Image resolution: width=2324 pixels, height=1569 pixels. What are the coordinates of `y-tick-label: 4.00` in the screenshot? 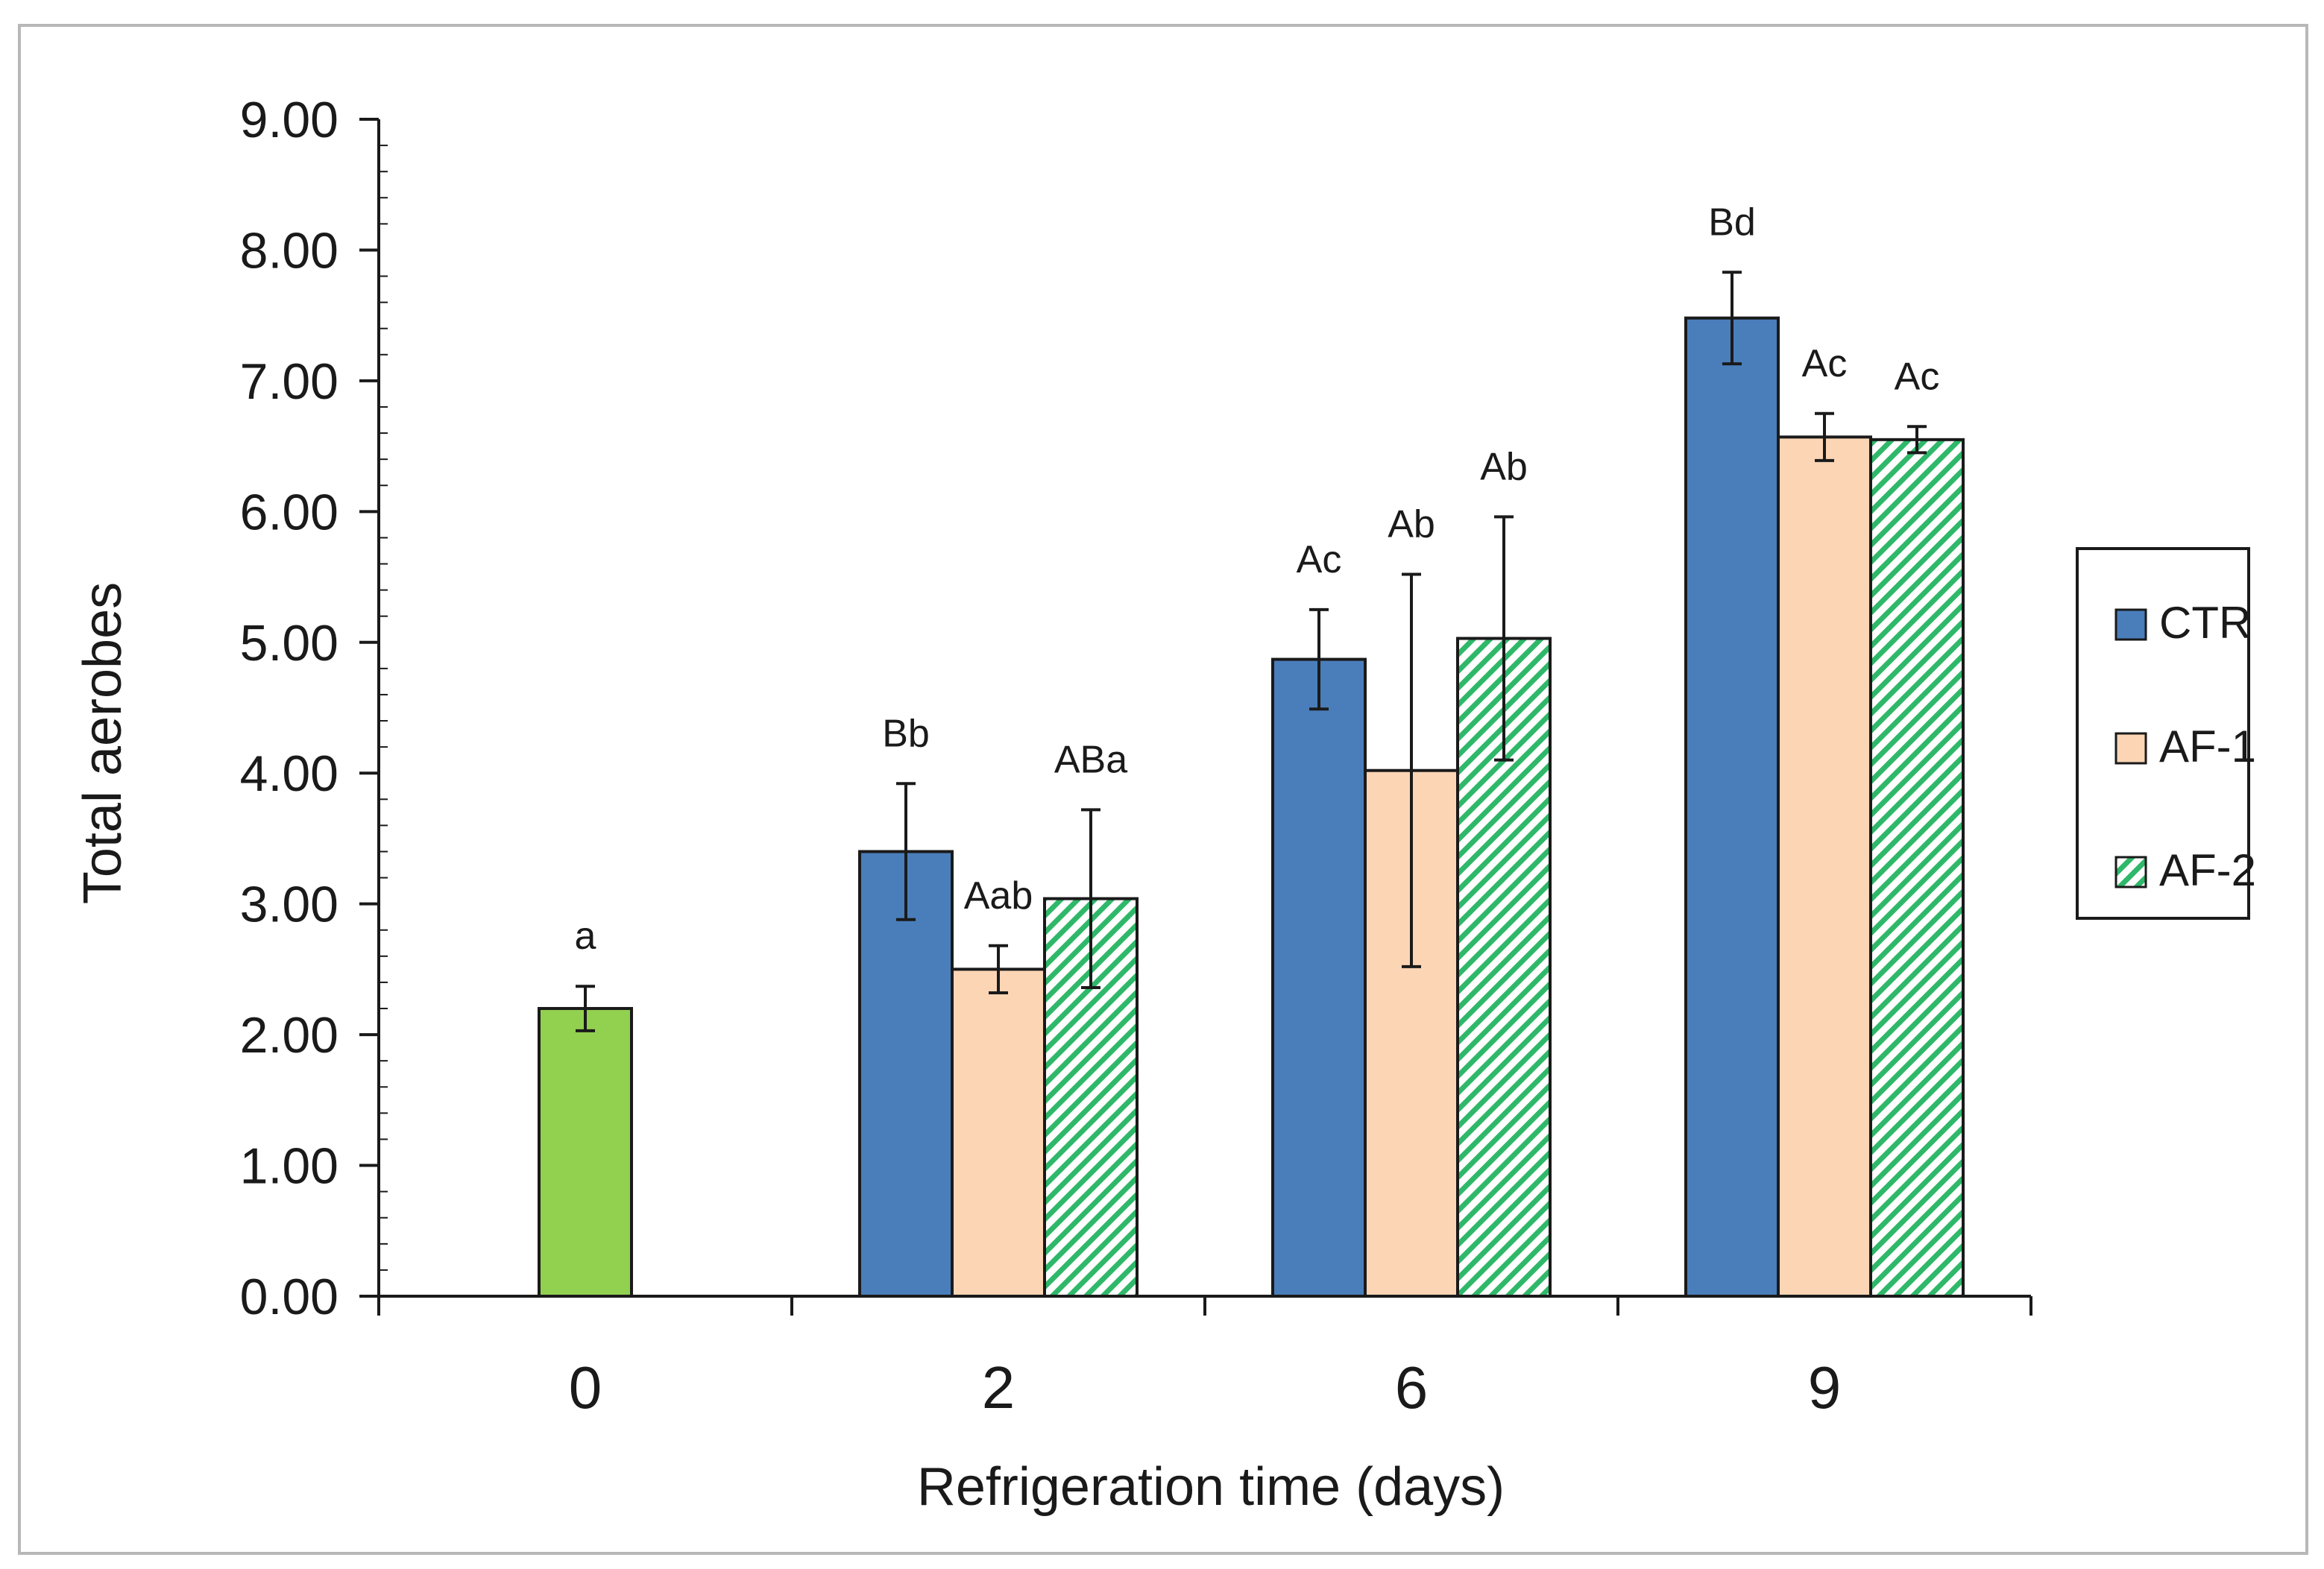 It's located at (289, 773).